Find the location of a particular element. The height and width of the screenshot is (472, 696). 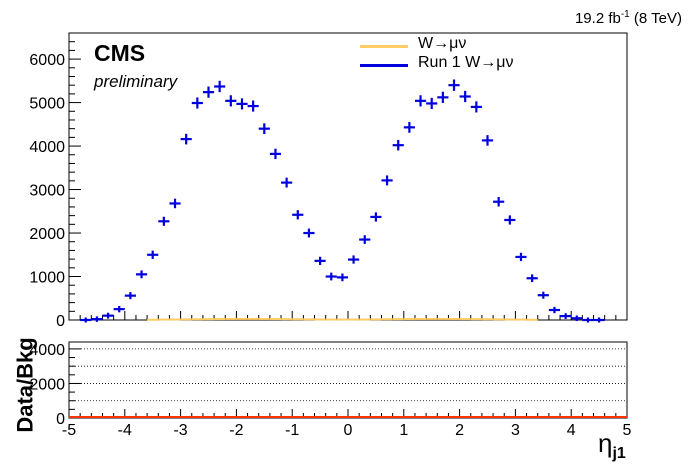

ratio-y-tick-label: 2000 is located at coordinates (47, 384).